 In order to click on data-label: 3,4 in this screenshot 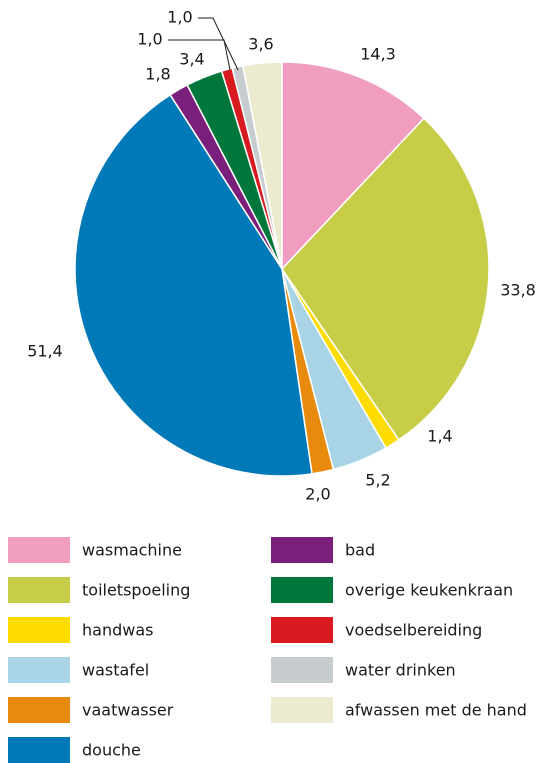, I will do `click(191, 59)`.